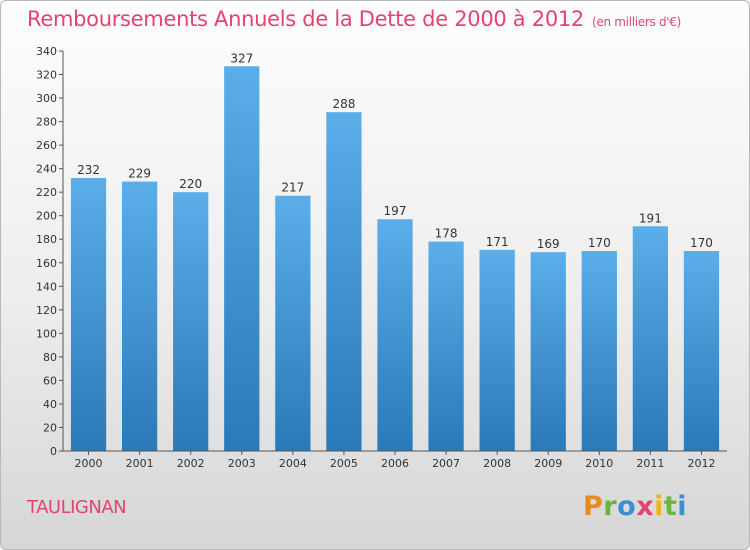 The image size is (750, 550). Describe the element at coordinates (46, 286) in the screenshot. I see `y-tick-label: 140` at that location.